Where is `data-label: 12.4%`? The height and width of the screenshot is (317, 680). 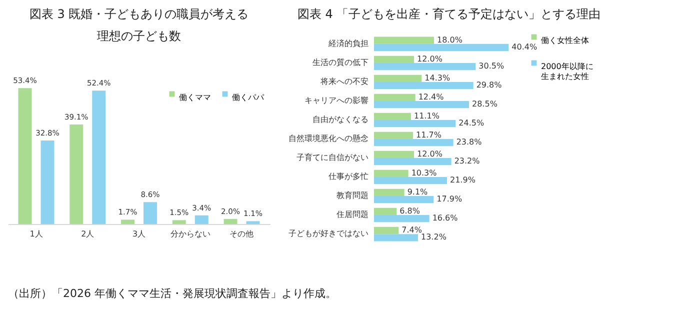 data-label: 12.4% is located at coordinates (431, 97).